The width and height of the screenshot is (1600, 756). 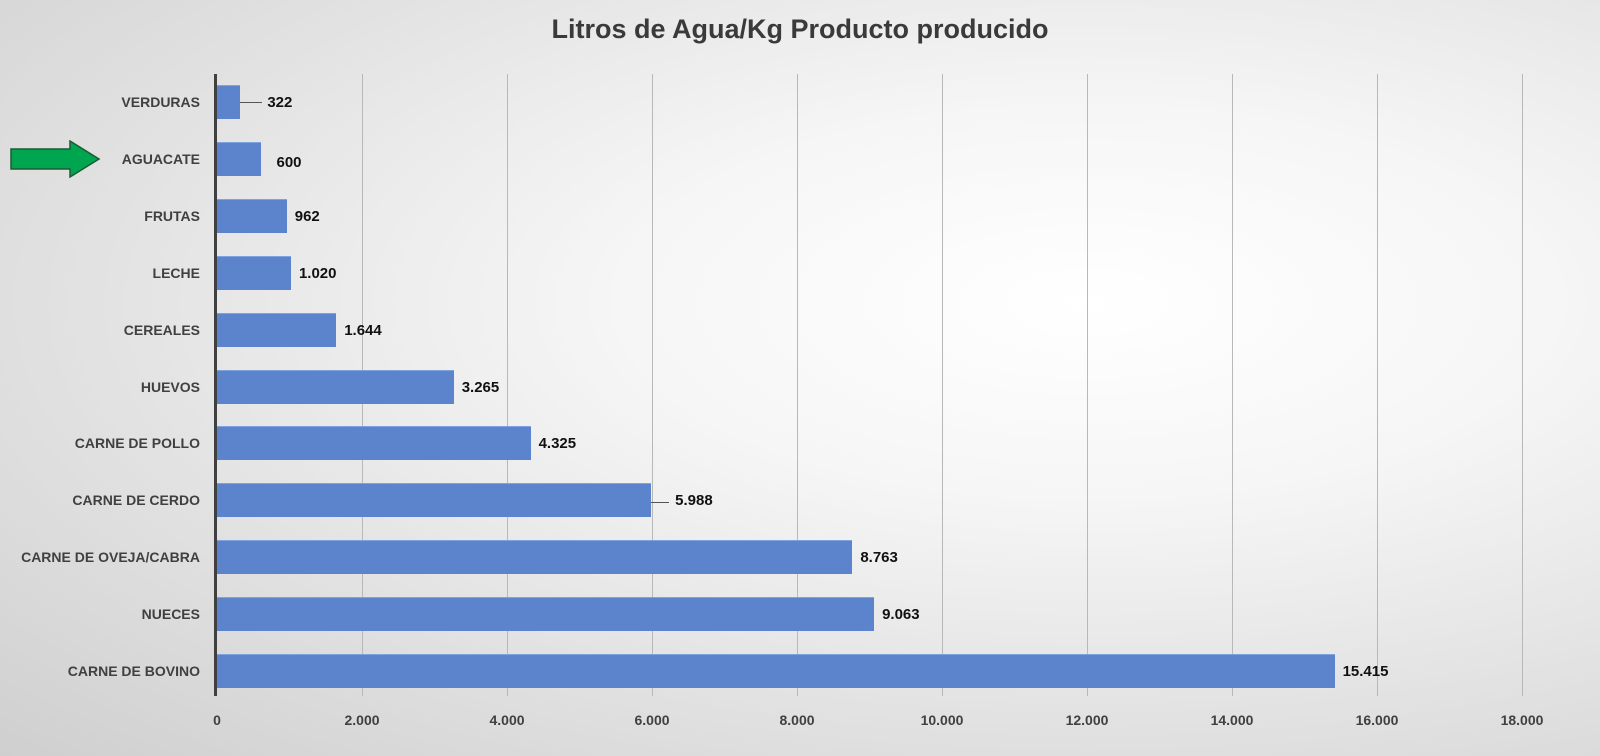 What do you see at coordinates (1232, 720) in the screenshot?
I see `x-tick-label: 14.000` at bounding box center [1232, 720].